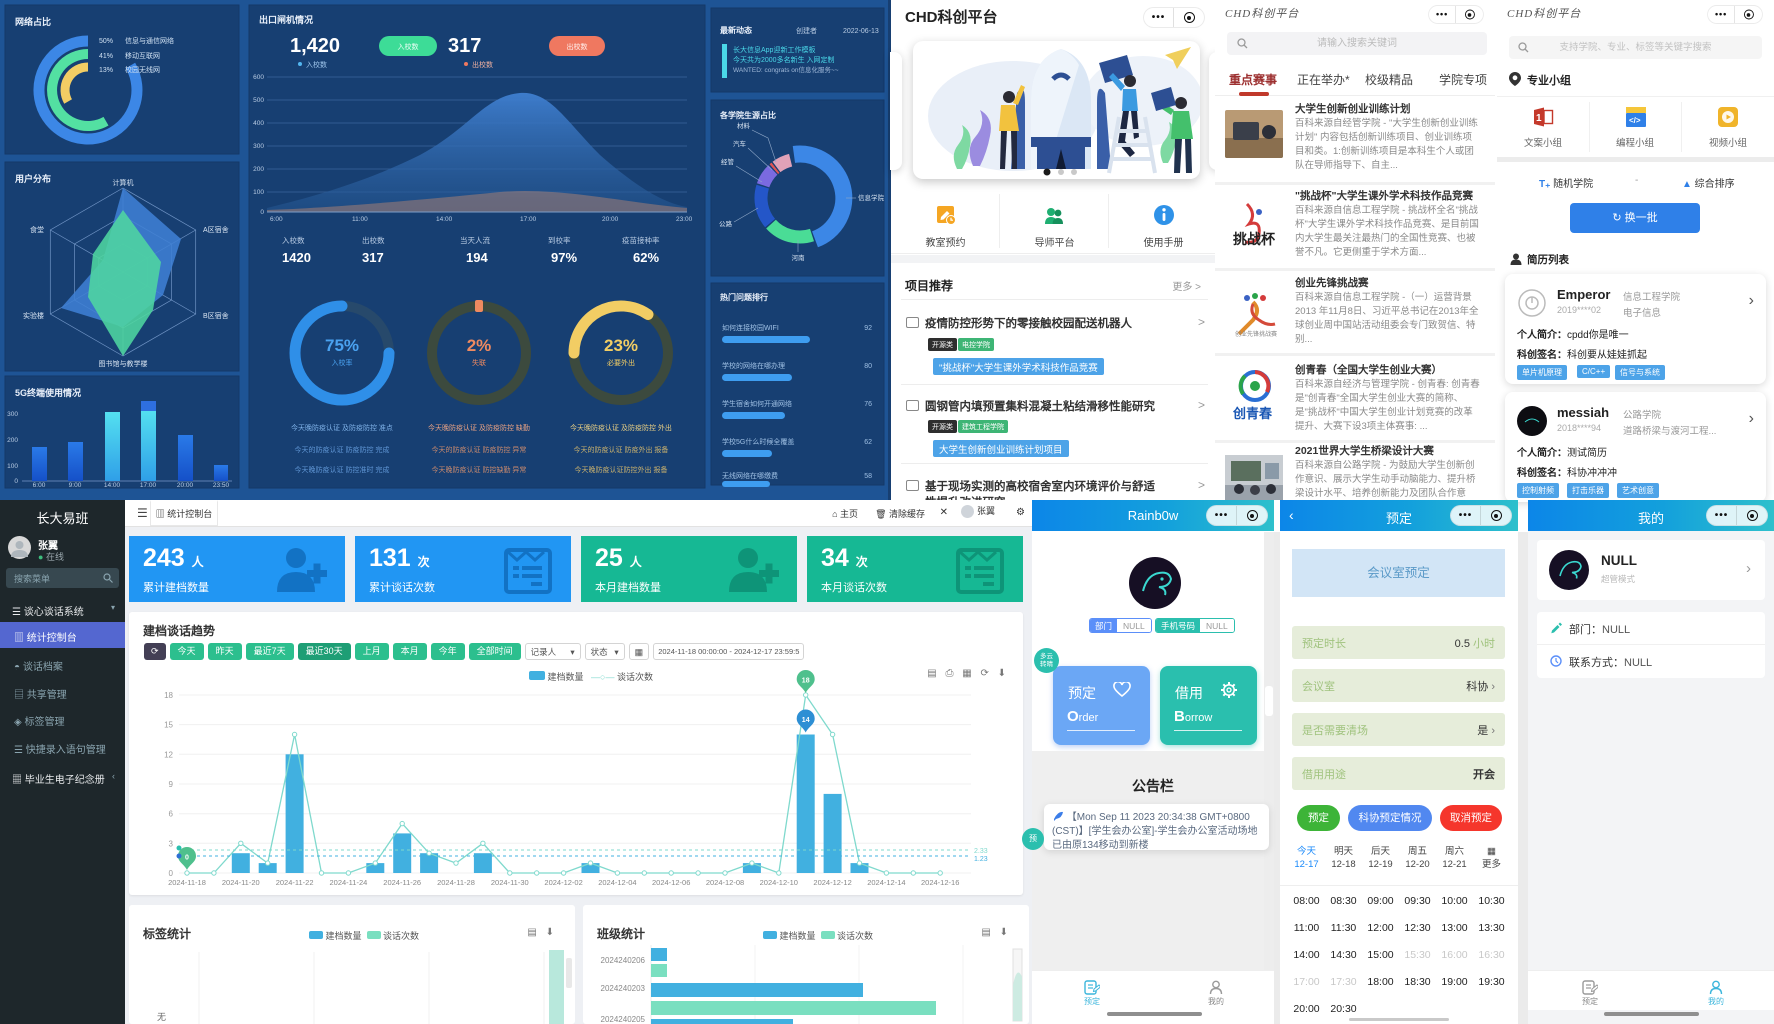 The image size is (1774, 1024). Describe the element at coordinates (871, 197) in the screenshot. I see `svg-text: 信息学院` at that location.